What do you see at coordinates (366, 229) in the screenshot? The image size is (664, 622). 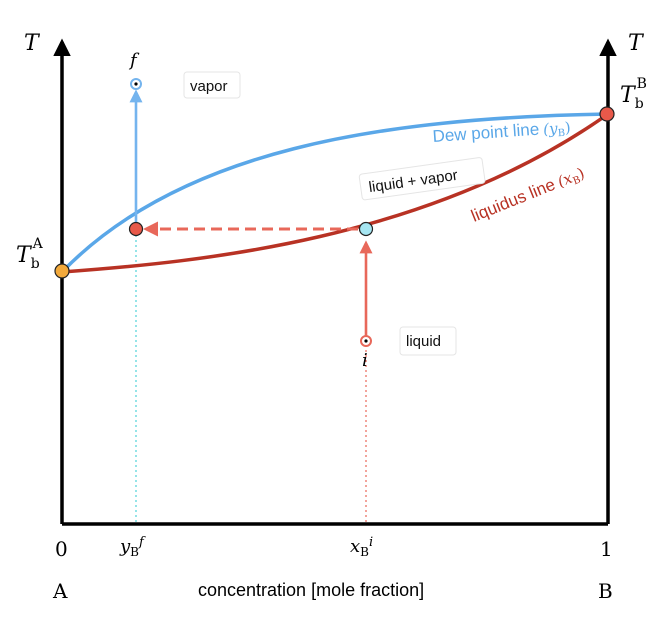 I see `liquidus-intersection-point` at bounding box center [366, 229].